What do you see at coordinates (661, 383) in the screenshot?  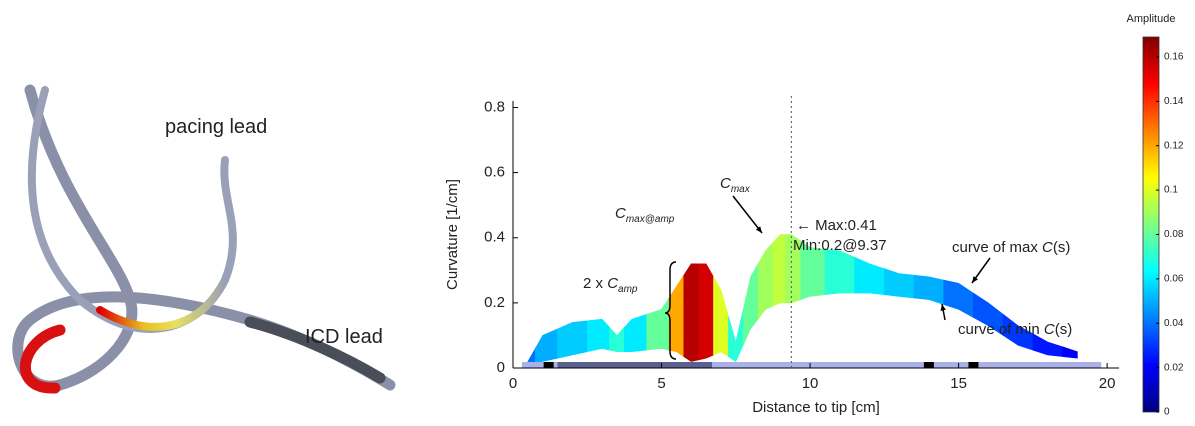 I see `x-tick-label: 5` at bounding box center [661, 383].